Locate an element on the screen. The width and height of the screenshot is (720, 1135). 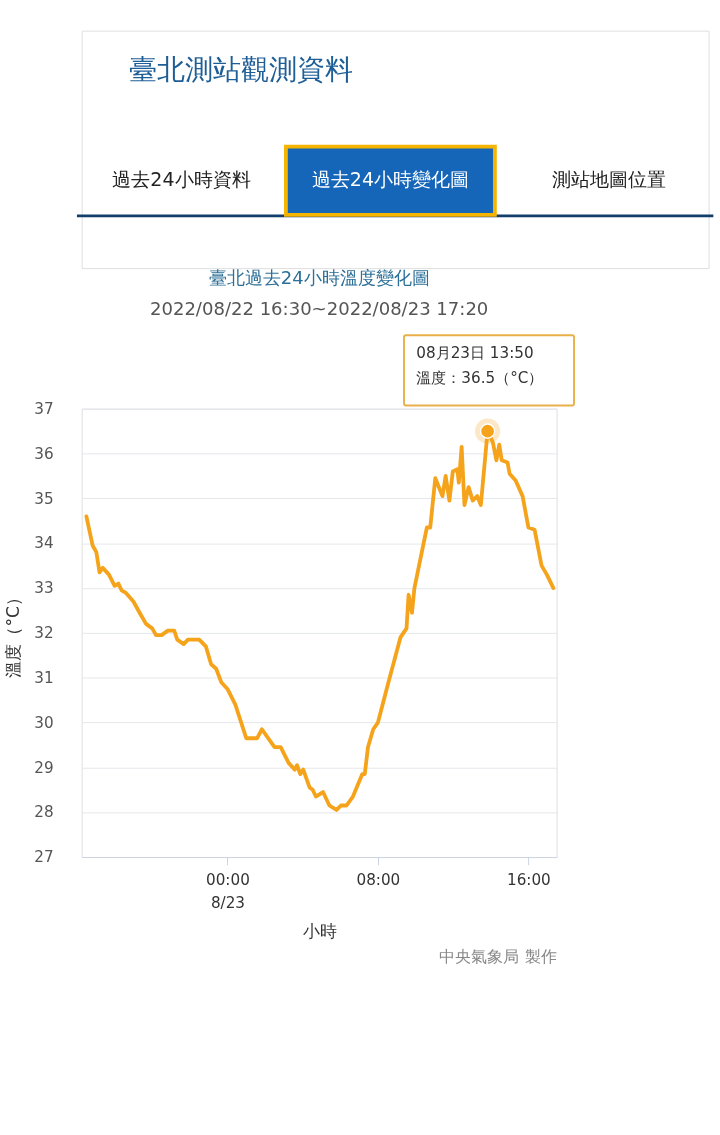
y-tick-label: 29 is located at coordinates (44, 767).